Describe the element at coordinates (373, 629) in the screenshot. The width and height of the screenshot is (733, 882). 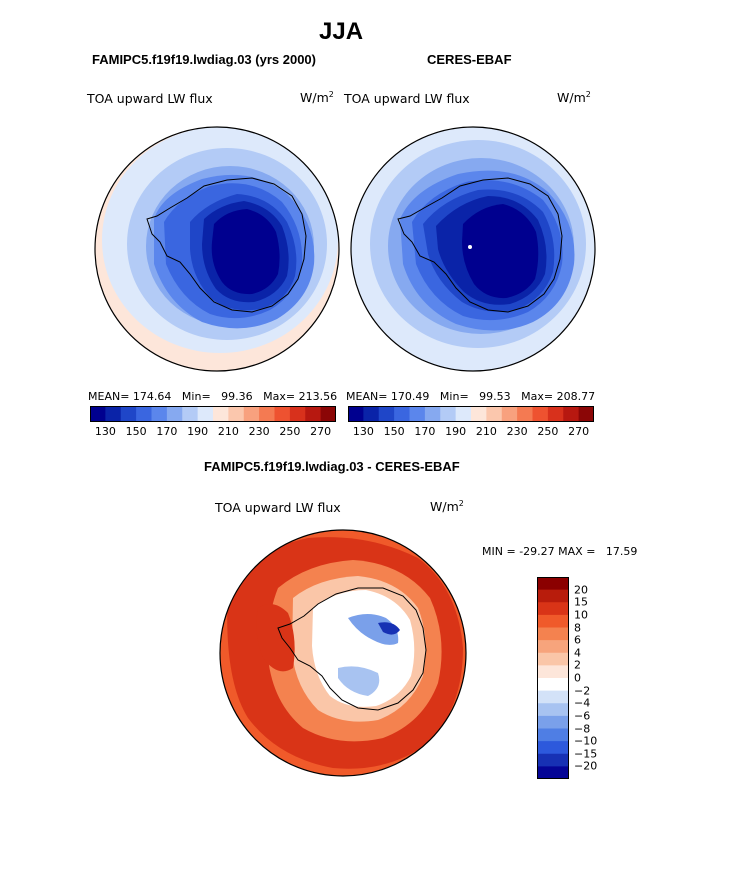
I see `diff-band-negative` at that location.